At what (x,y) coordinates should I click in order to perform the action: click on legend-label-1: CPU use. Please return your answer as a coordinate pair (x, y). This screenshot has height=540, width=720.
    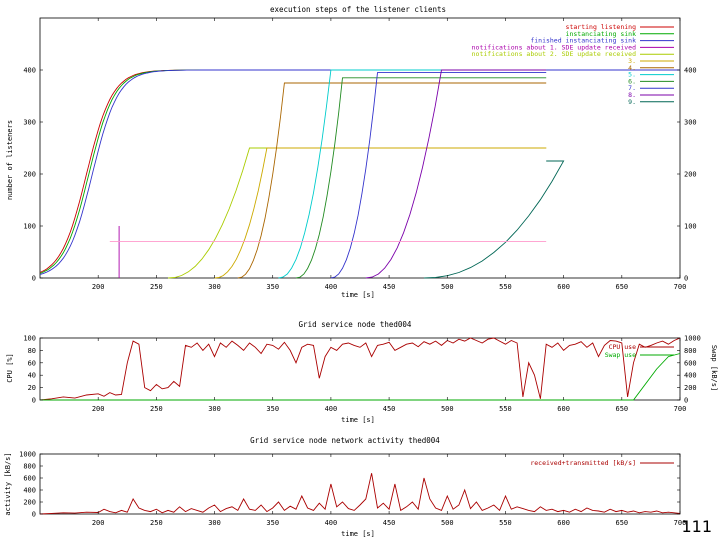
    Looking at the image, I should click on (622, 347).